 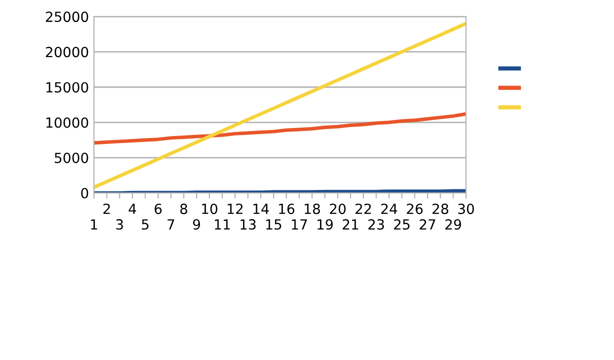 What do you see at coordinates (235, 209) in the screenshot?
I see `x-tick-label: 12` at bounding box center [235, 209].